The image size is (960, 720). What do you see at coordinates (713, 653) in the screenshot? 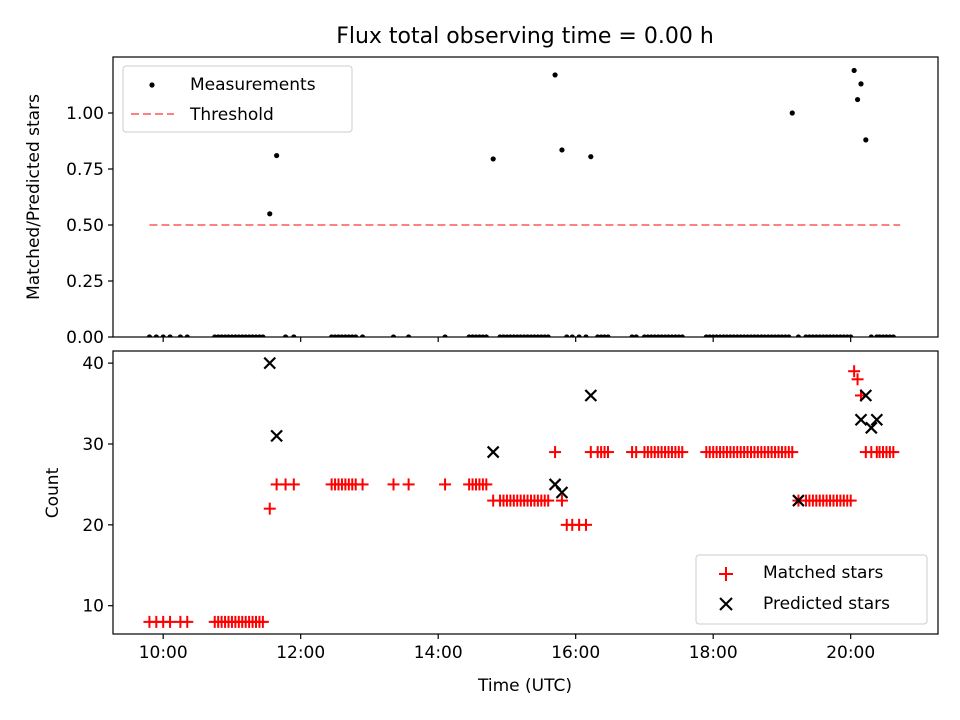
I see `x-tick-label: 18:00` at bounding box center [713, 653].